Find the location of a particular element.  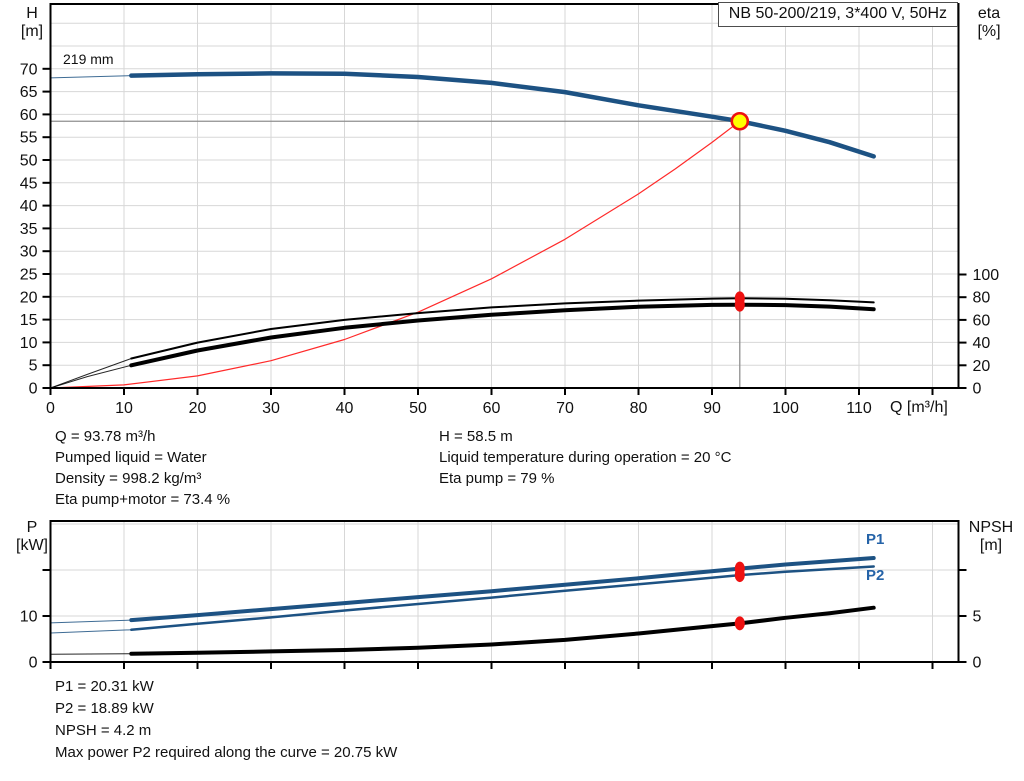

head-curve-219mm is located at coordinates (463, 115).